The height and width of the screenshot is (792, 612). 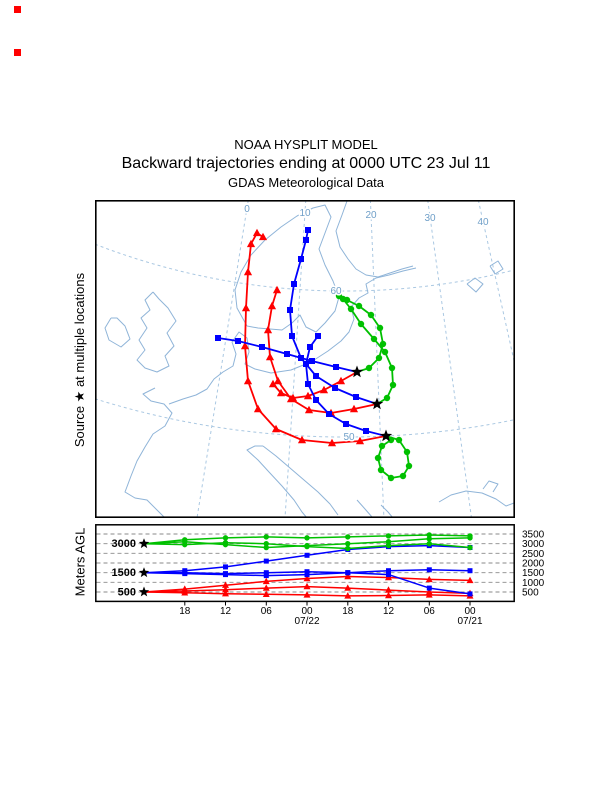 I want to click on meridian-label: 10, so click(x=305, y=213).